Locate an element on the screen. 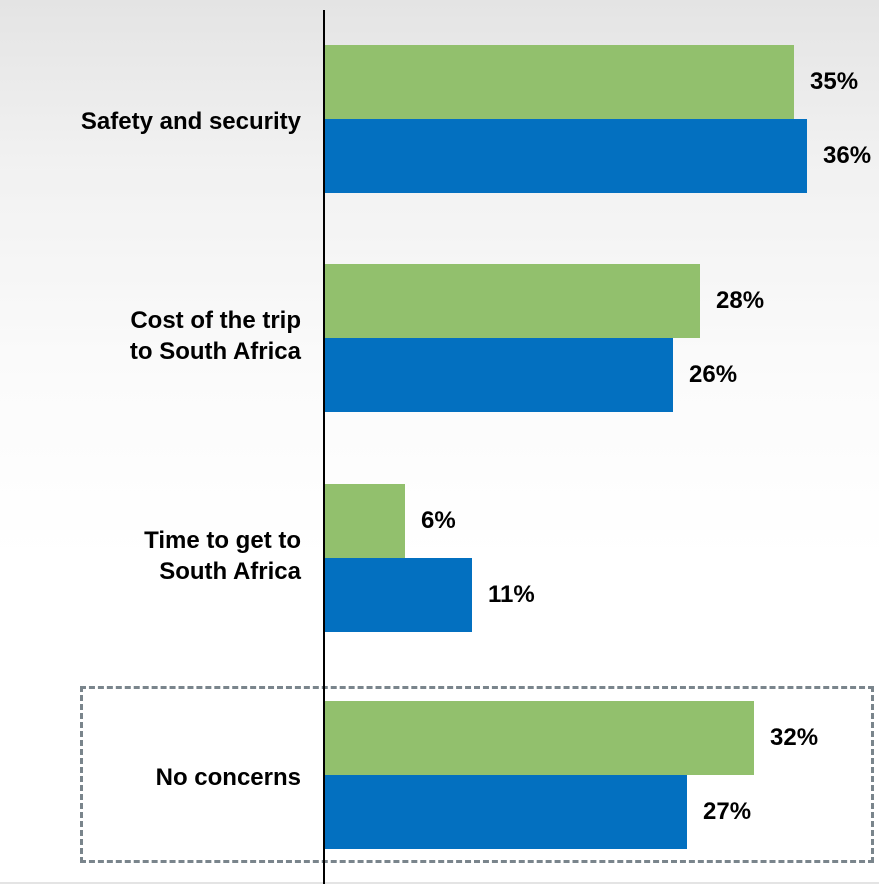  value-label-series1-time-to-get-to-south-africa: 6% is located at coordinates (438, 520).